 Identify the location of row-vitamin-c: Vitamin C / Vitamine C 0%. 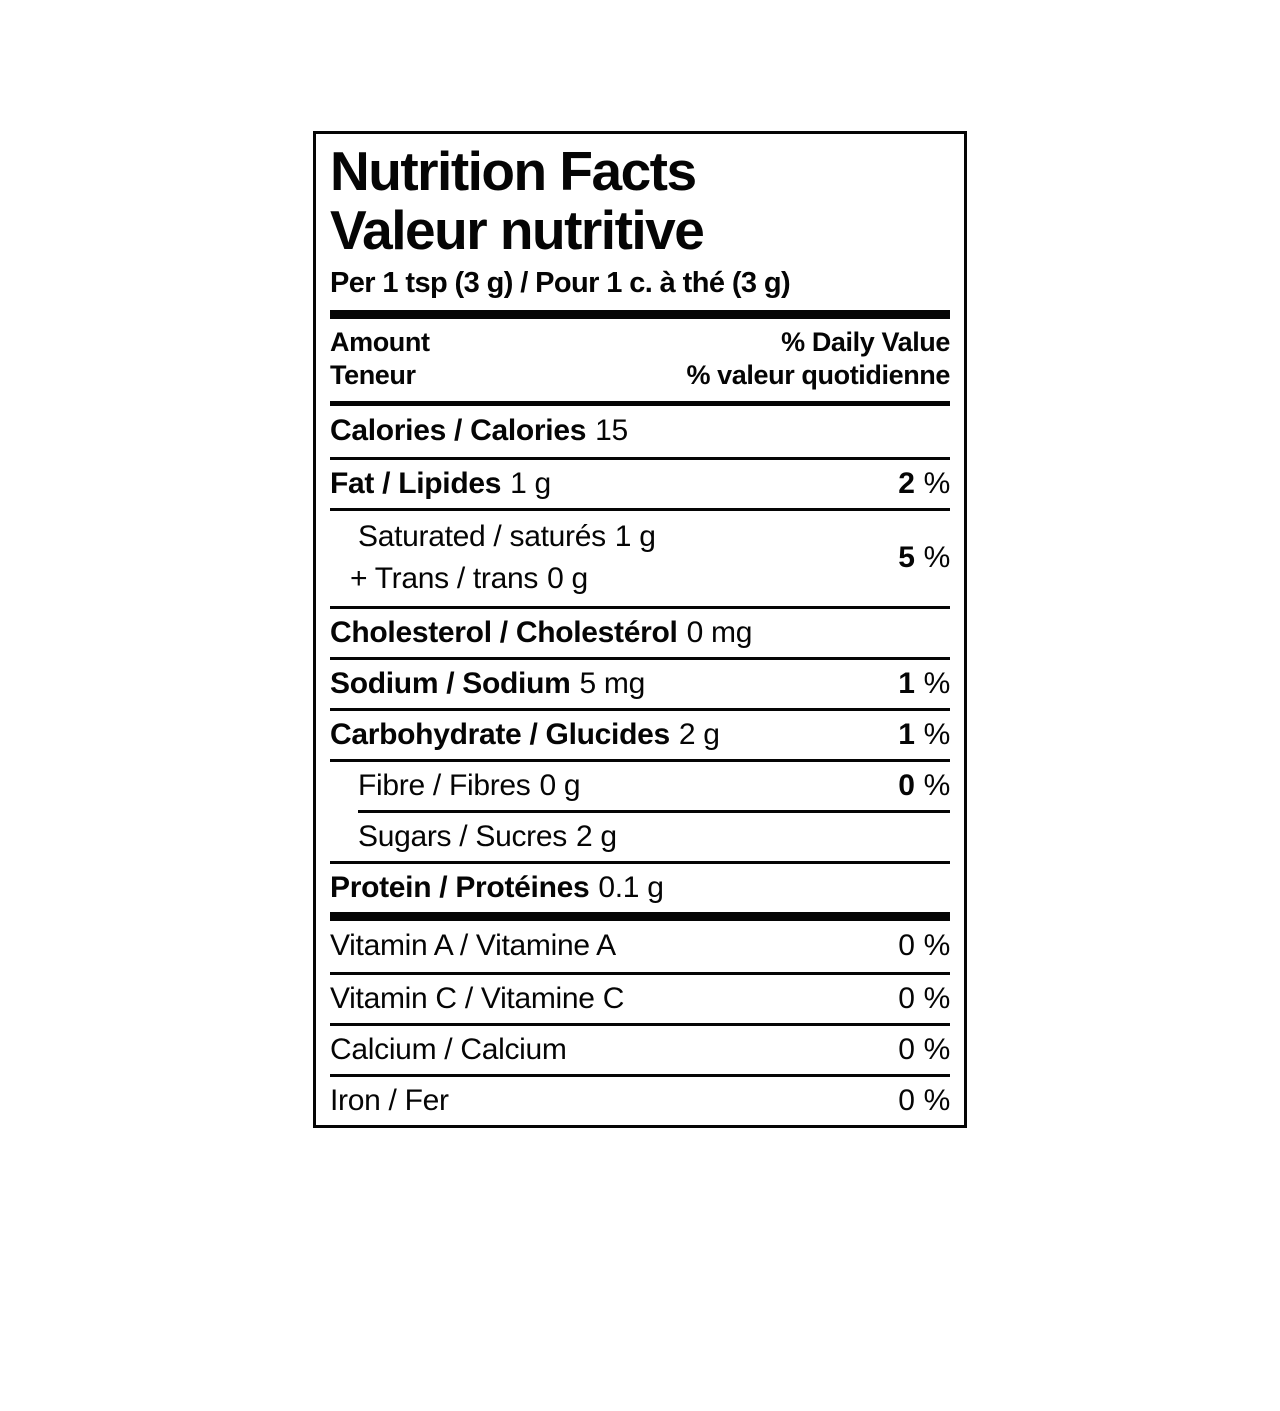
(640, 997).